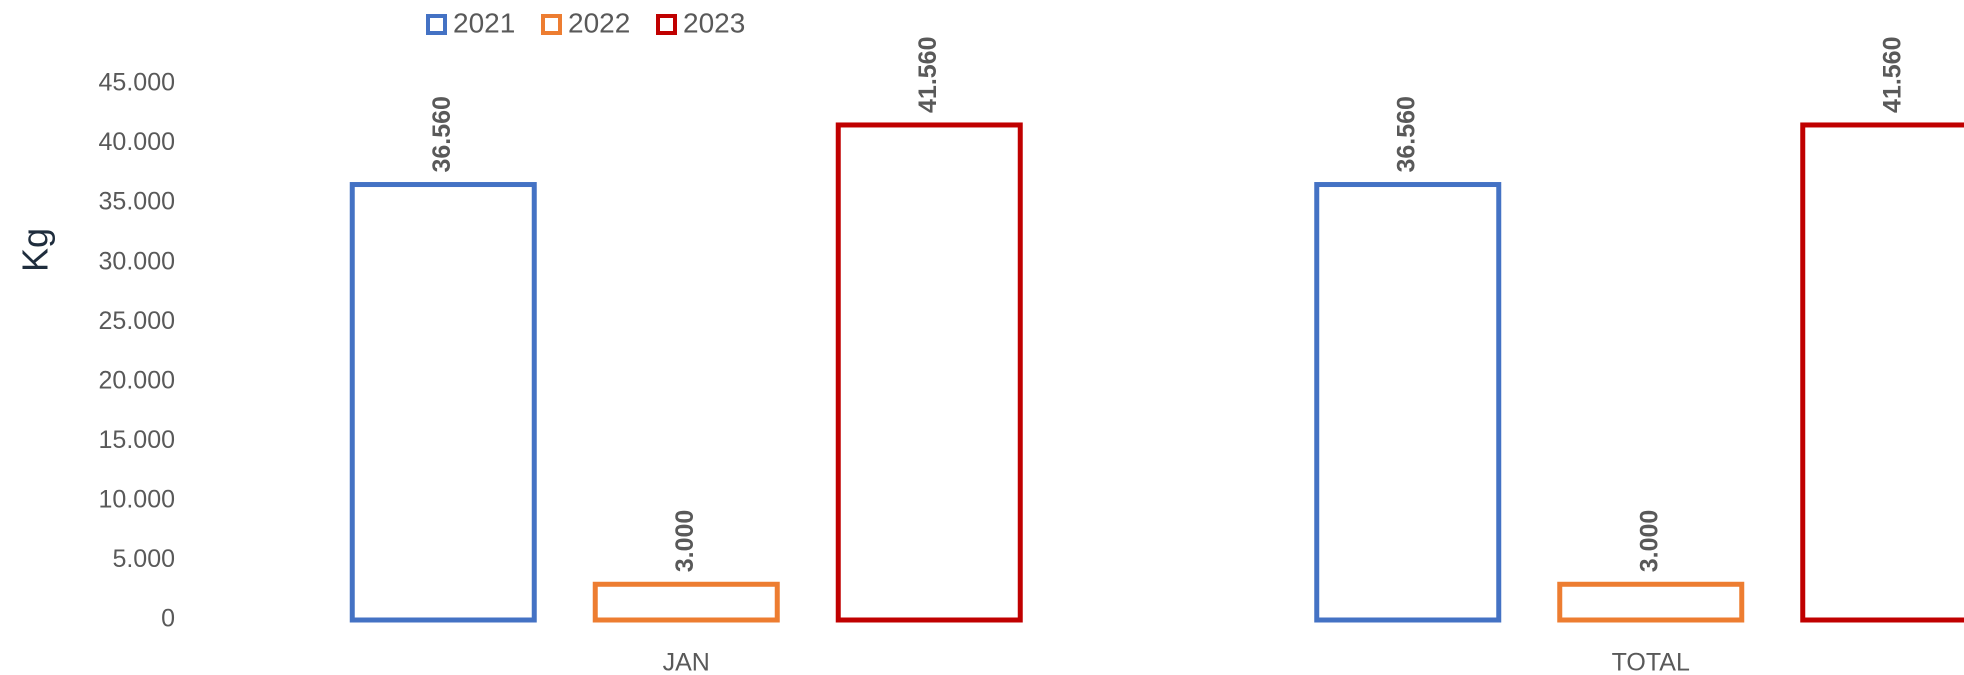 Image resolution: width=1964 pixels, height=675 pixels. What do you see at coordinates (137, 499) in the screenshot?
I see `y-tick-label: 10.000` at bounding box center [137, 499].